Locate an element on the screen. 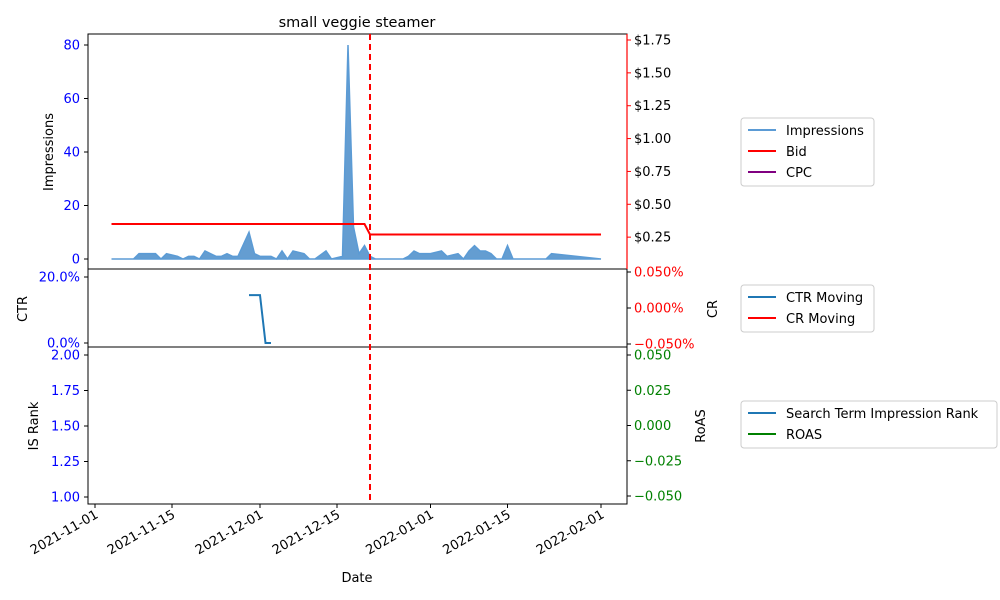  middle-left-tick-label: 20.0% is located at coordinates (59, 278).